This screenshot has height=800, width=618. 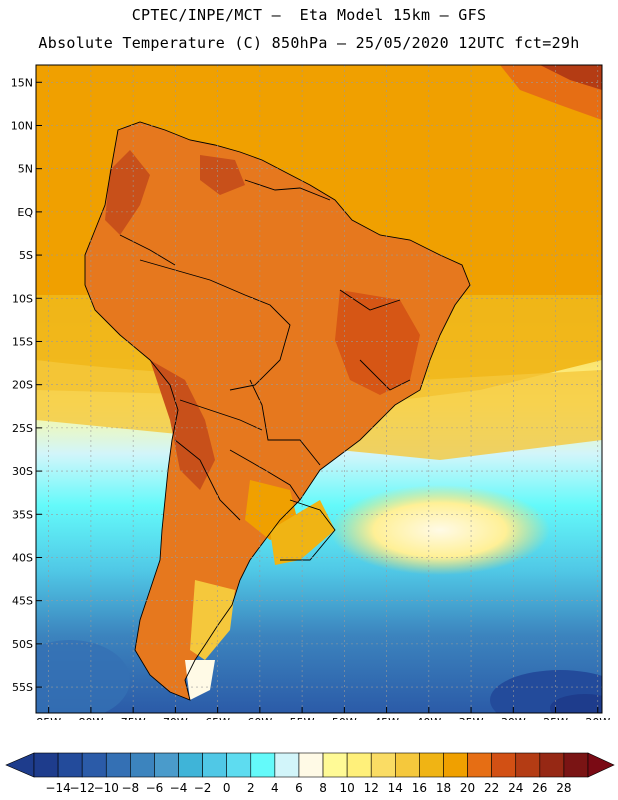 I want to click on colorbar-arrow-low, so click(x=20, y=765).